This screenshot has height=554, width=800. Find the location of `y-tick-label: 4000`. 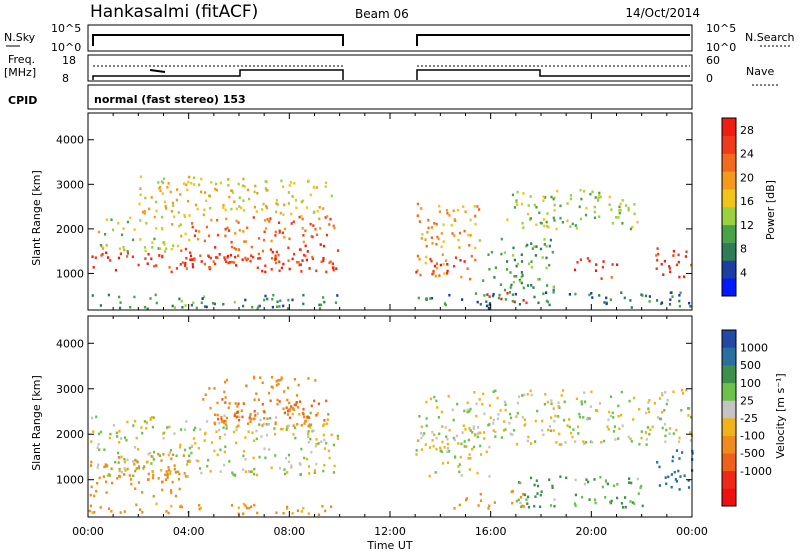

y-tick-label: 4000 is located at coordinates (70, 140).